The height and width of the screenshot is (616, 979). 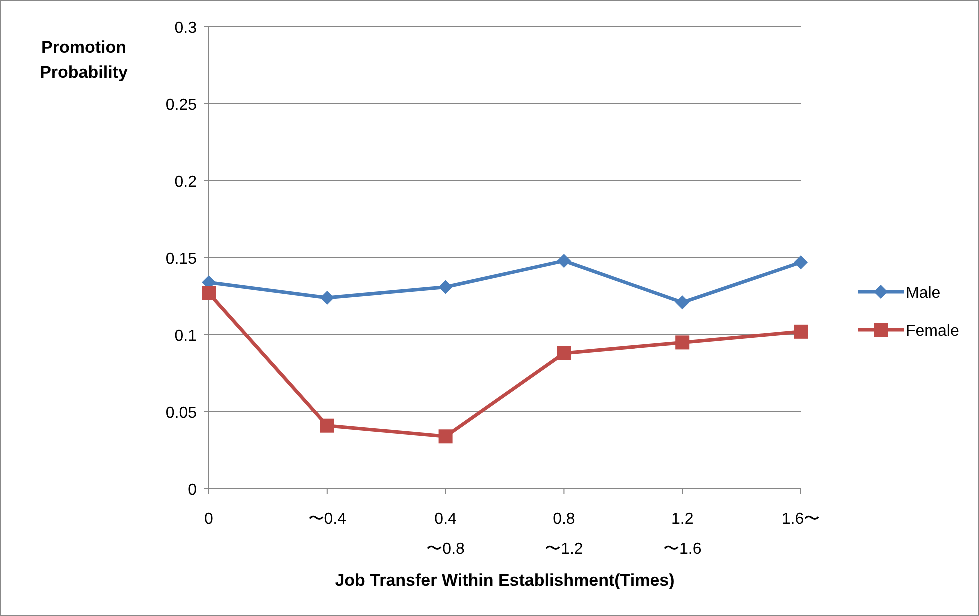 I want to click on x-tick-label: 〜0.4, so click(x=327, y=519).